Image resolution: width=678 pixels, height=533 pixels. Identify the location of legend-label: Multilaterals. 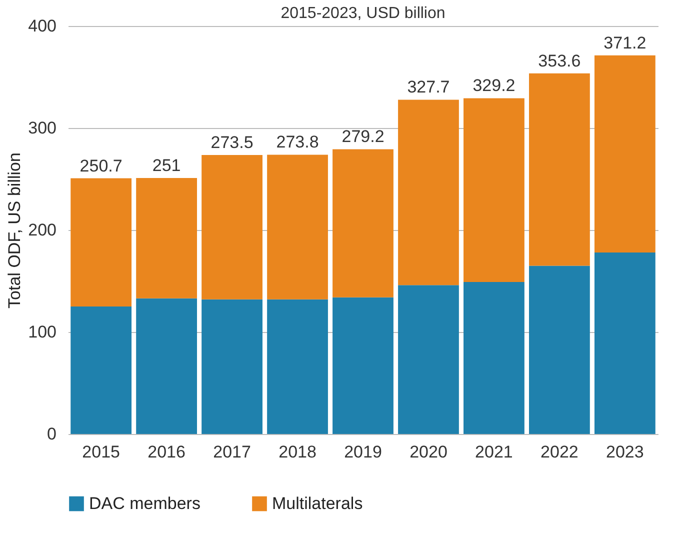
(317, 503).